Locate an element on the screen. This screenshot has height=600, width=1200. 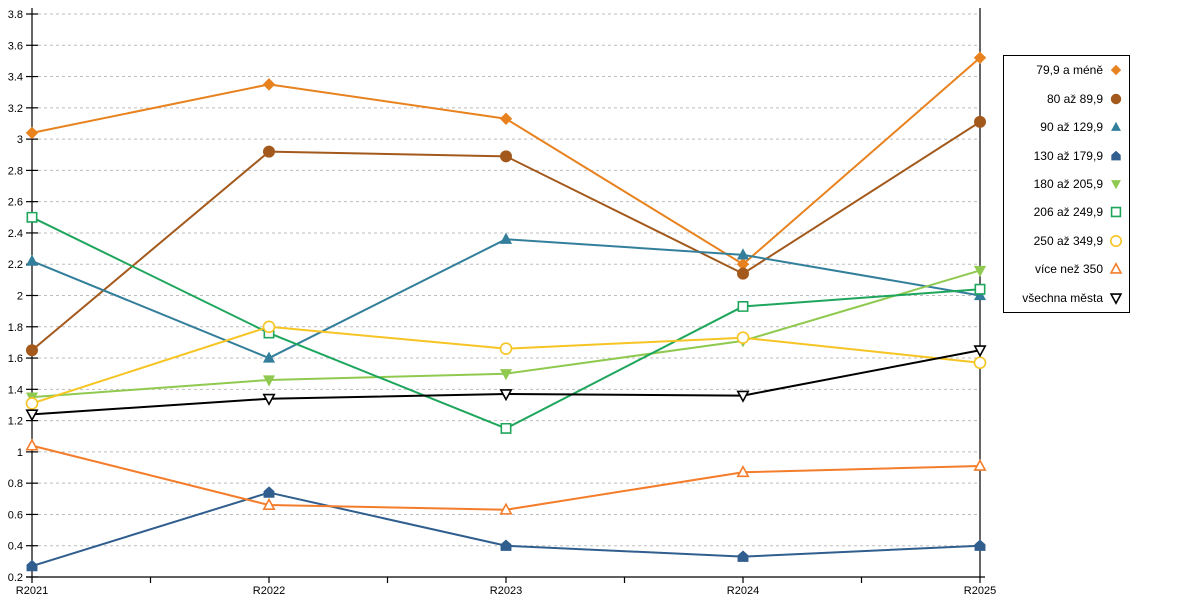
legend-item-label: 250 až 349,9 is located at coordinates (1068, 240).